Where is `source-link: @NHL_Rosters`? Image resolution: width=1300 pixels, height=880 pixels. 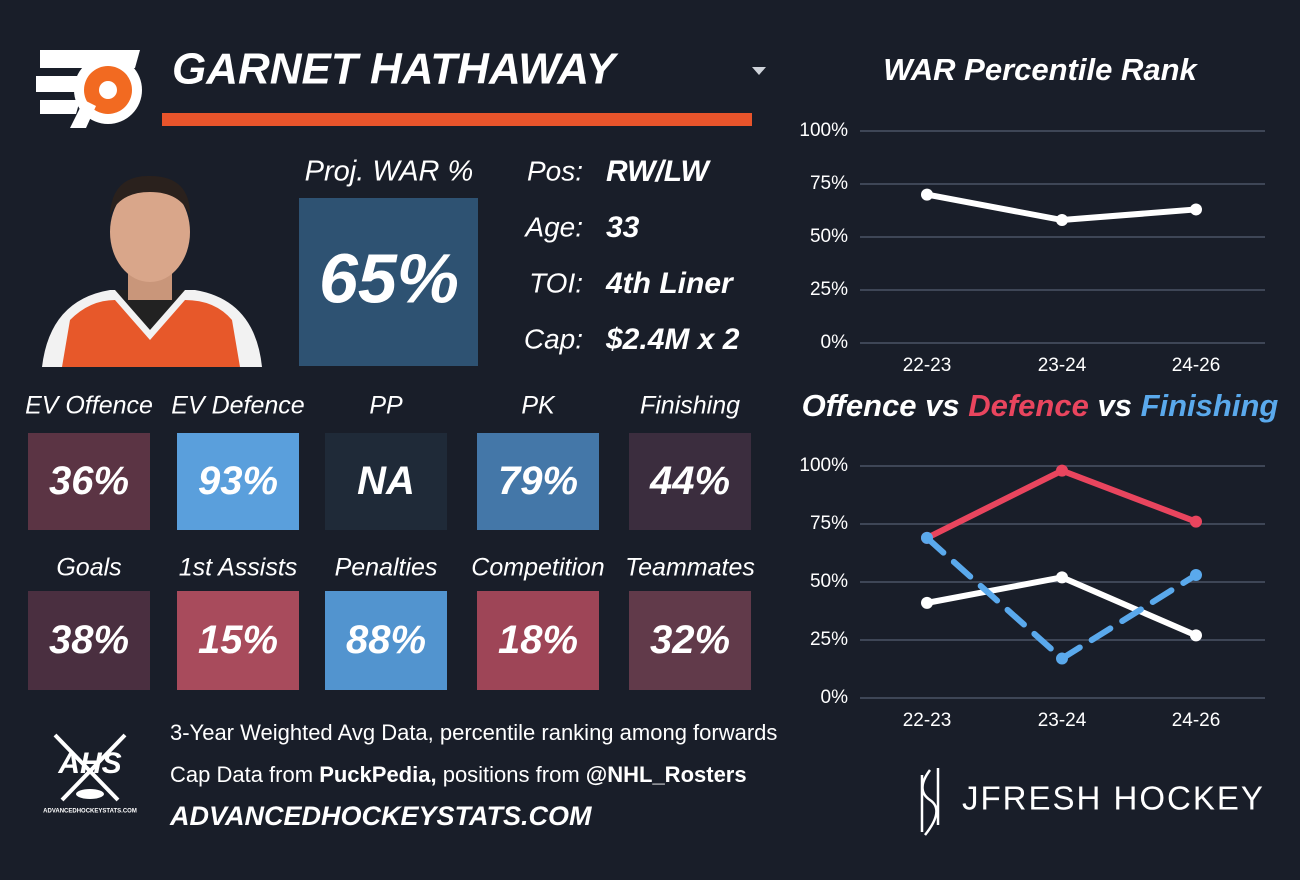
source-link: @NHL_Rosters is located at coordinates (666, 774).